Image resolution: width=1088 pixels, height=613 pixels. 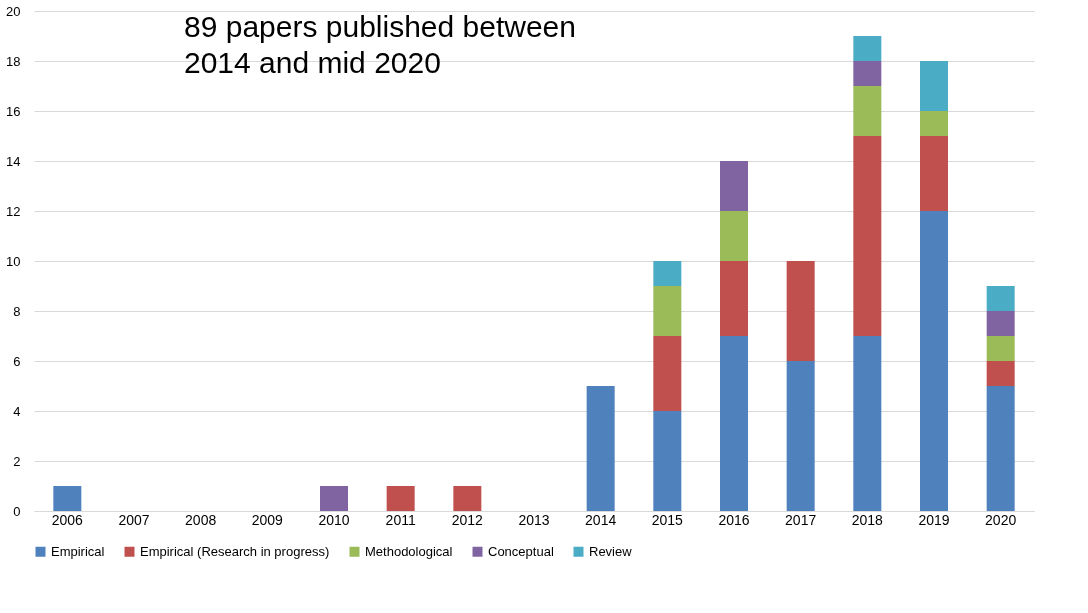 What do you see at coordinates (201, 519) in the screenshot?
I see `x-tick-label: 2008` at bounding box center [201, 519].